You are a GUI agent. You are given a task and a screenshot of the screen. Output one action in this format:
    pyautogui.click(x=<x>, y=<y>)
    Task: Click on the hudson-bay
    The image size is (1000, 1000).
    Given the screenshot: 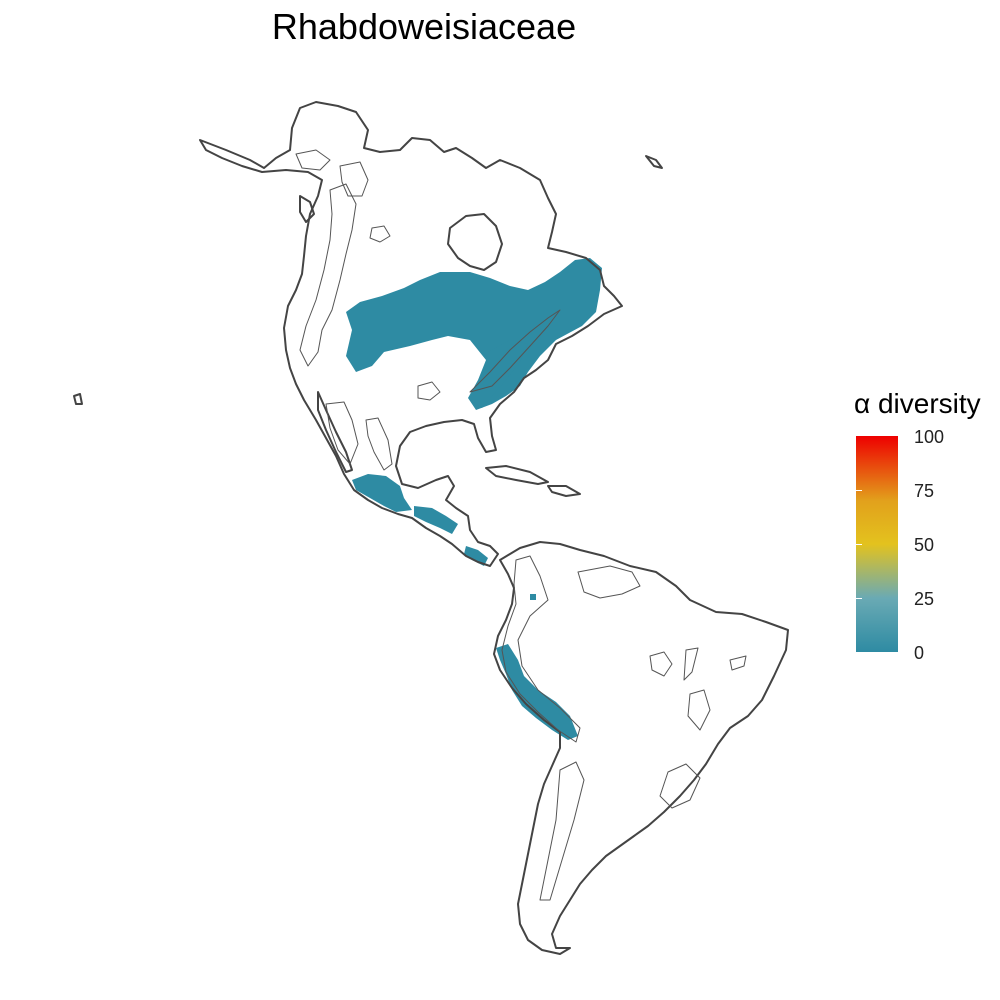 What is the action you would take?
    pyautogui.click(x=475, y=242)
    